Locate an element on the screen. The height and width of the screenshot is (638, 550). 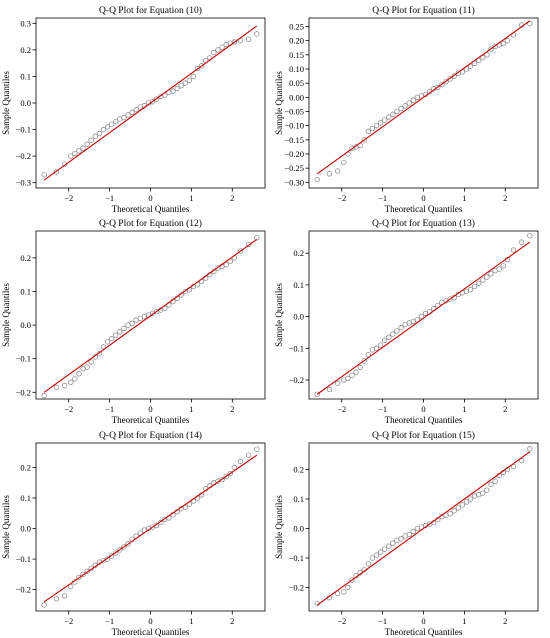
x-axis-label: Theoretical Quantiles is located at coordinates (151, 420).